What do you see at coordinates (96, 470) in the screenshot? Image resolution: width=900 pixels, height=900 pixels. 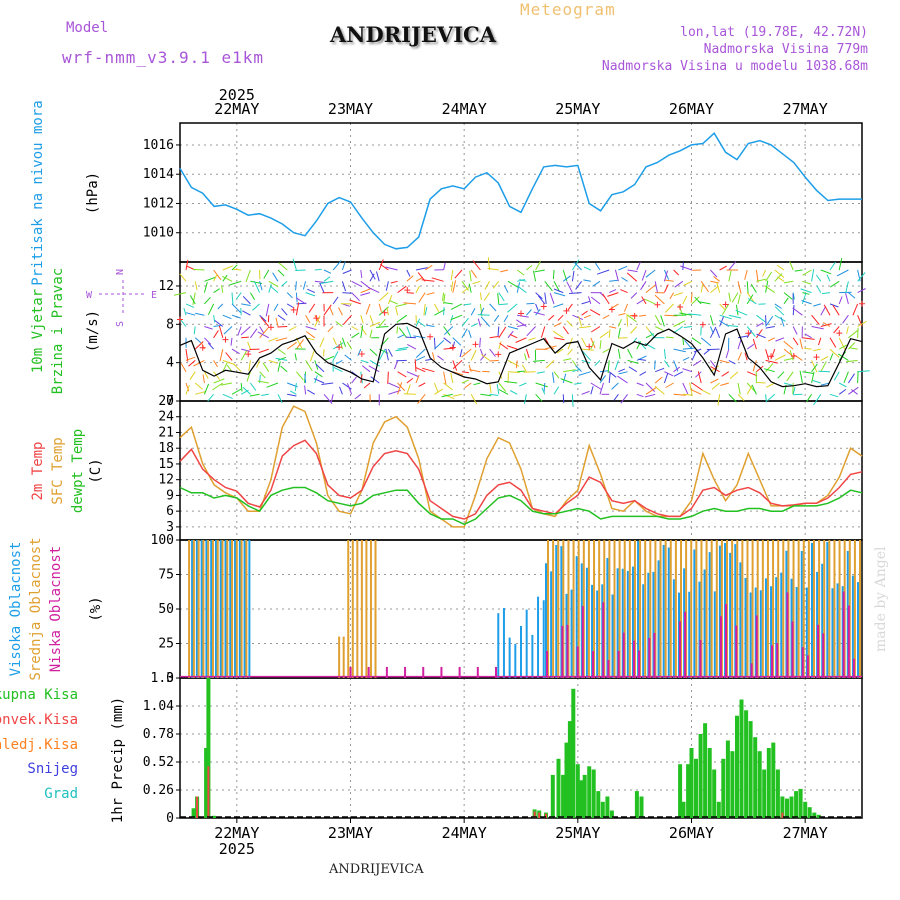 I see `temp-unit: (C)` at bounding box center [96, 470].